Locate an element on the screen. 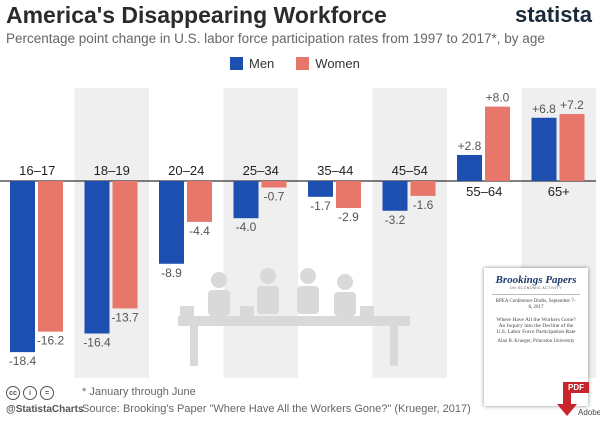  legend-item-women: Women is located at coordinates (328, 63).